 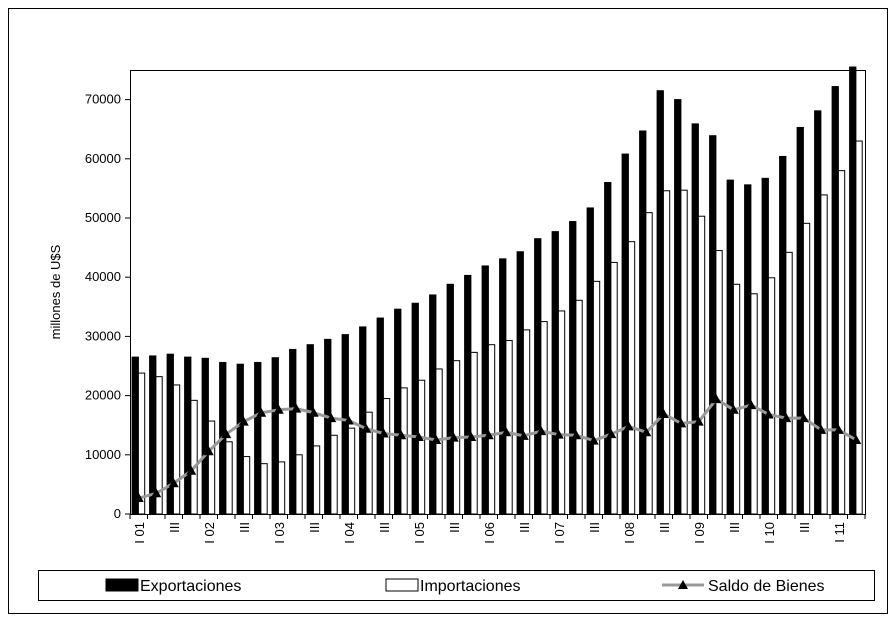 What do you see at coordinates (103, 335) in the screenshot?
I see `y-tick-label: 30000` at bounding box center [103, 335].